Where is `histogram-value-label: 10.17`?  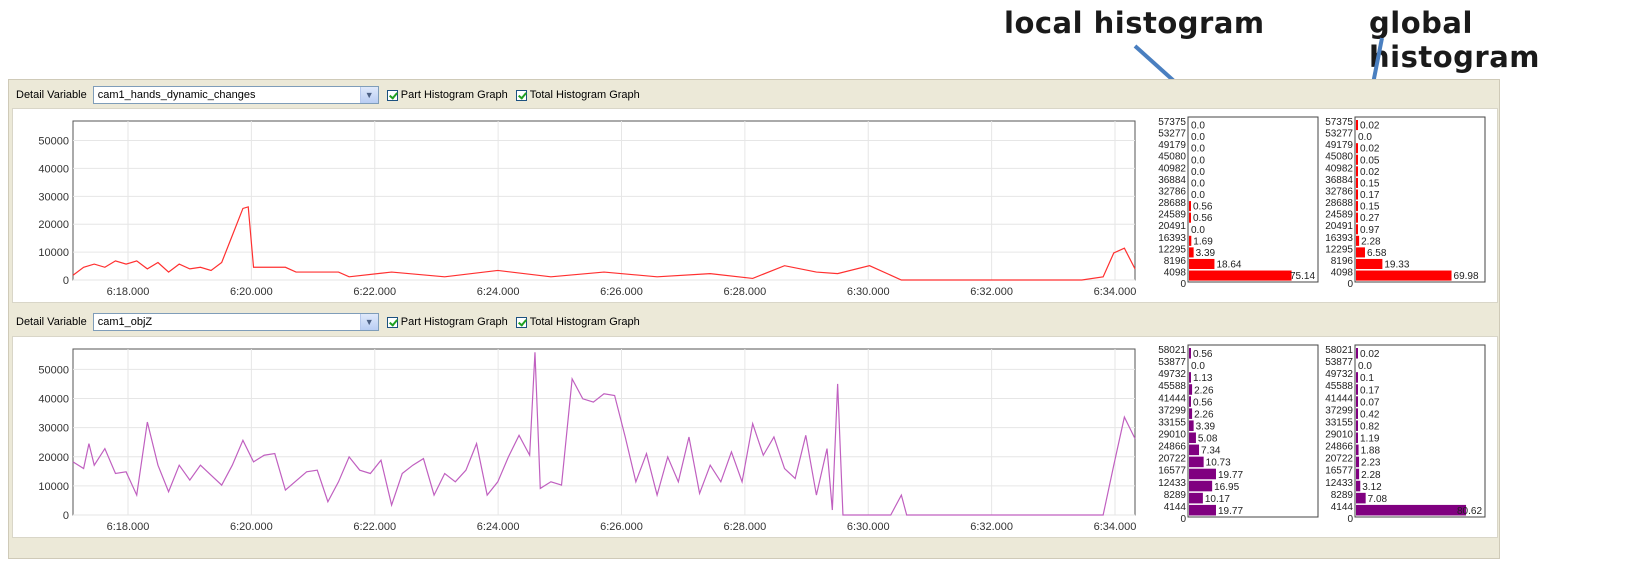
histogram-value-label: 10.17 is located at coordinates (1217, 499).